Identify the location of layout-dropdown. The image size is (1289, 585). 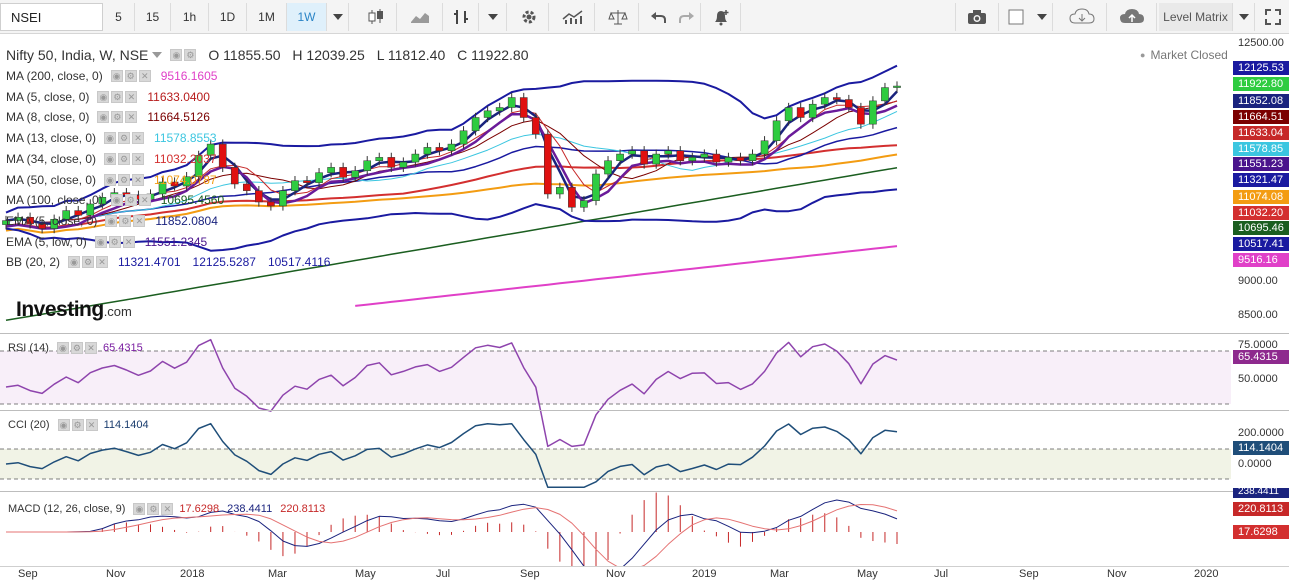
(1042, 17).